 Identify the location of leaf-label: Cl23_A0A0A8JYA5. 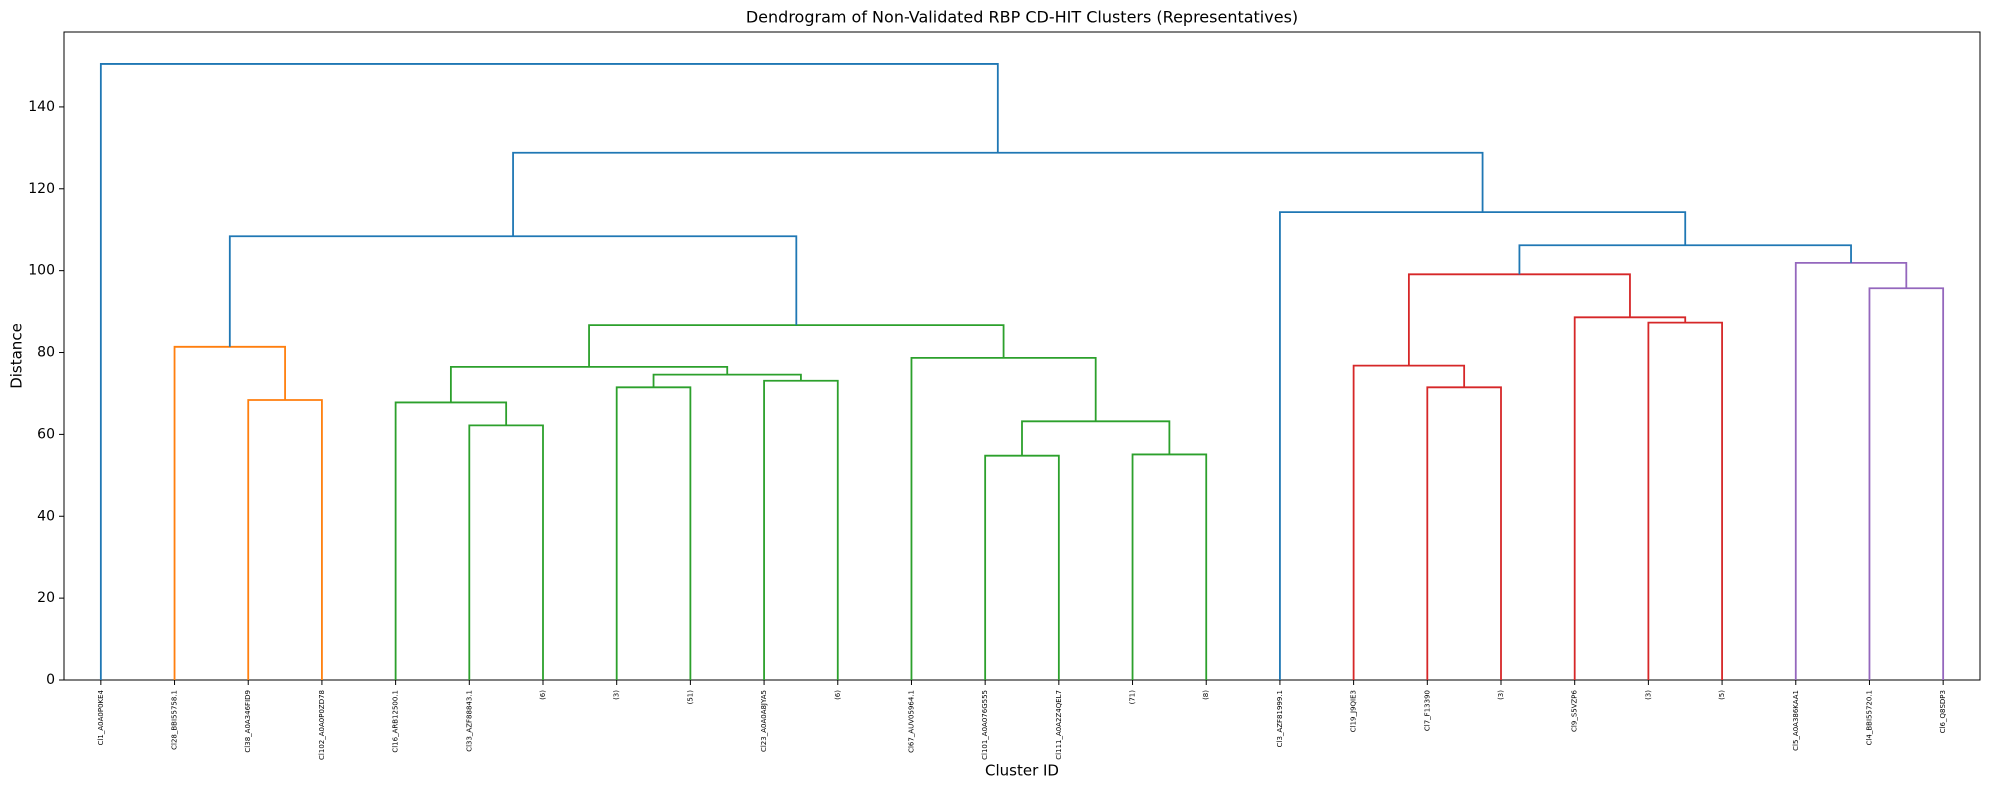
(764, 721).